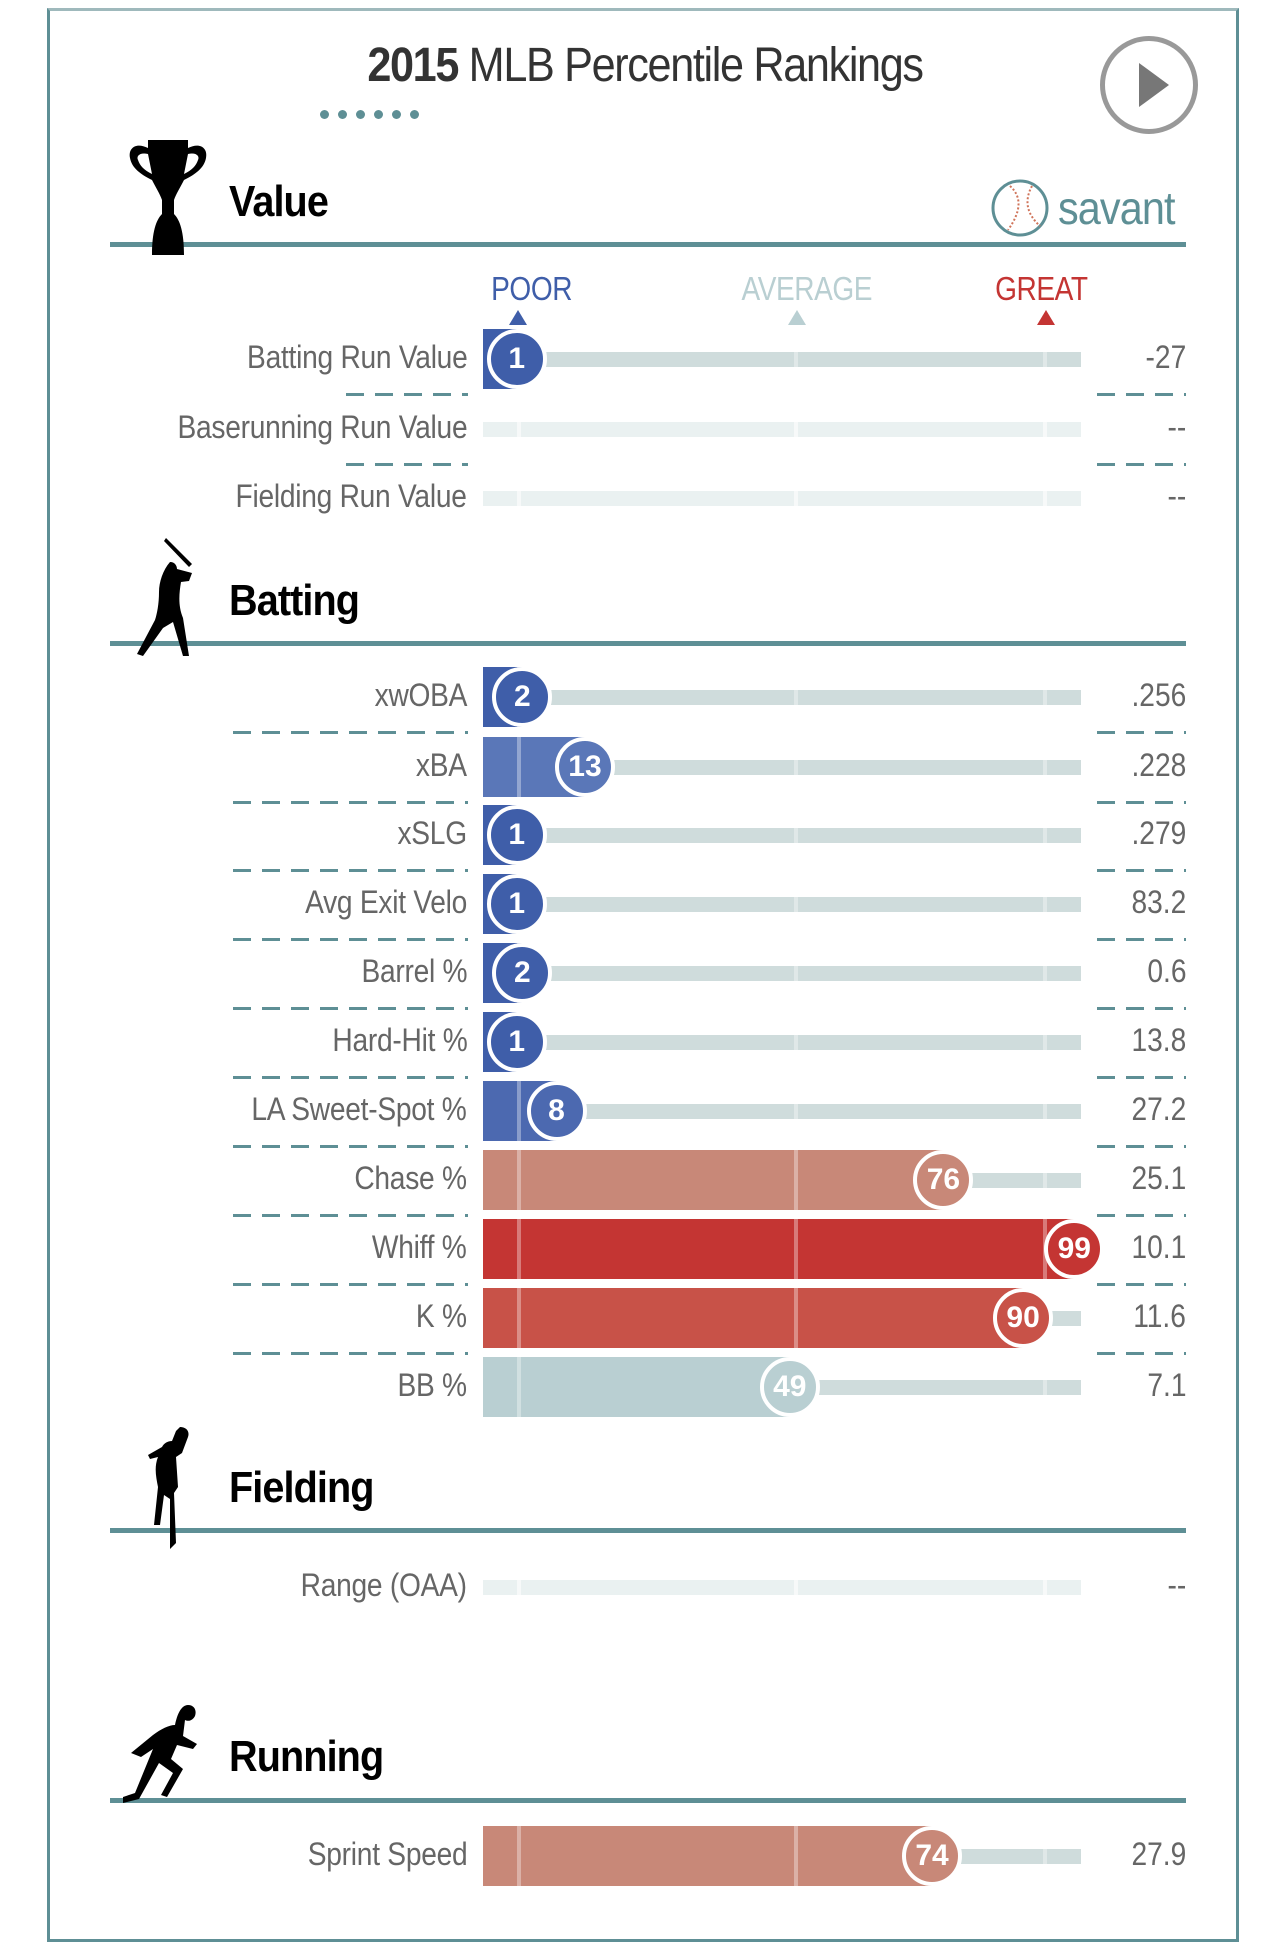 The width and height of the screenshot is (1280, 1949). I want to click on metric-row: xwOBA 2 .256, so click(640, 697).